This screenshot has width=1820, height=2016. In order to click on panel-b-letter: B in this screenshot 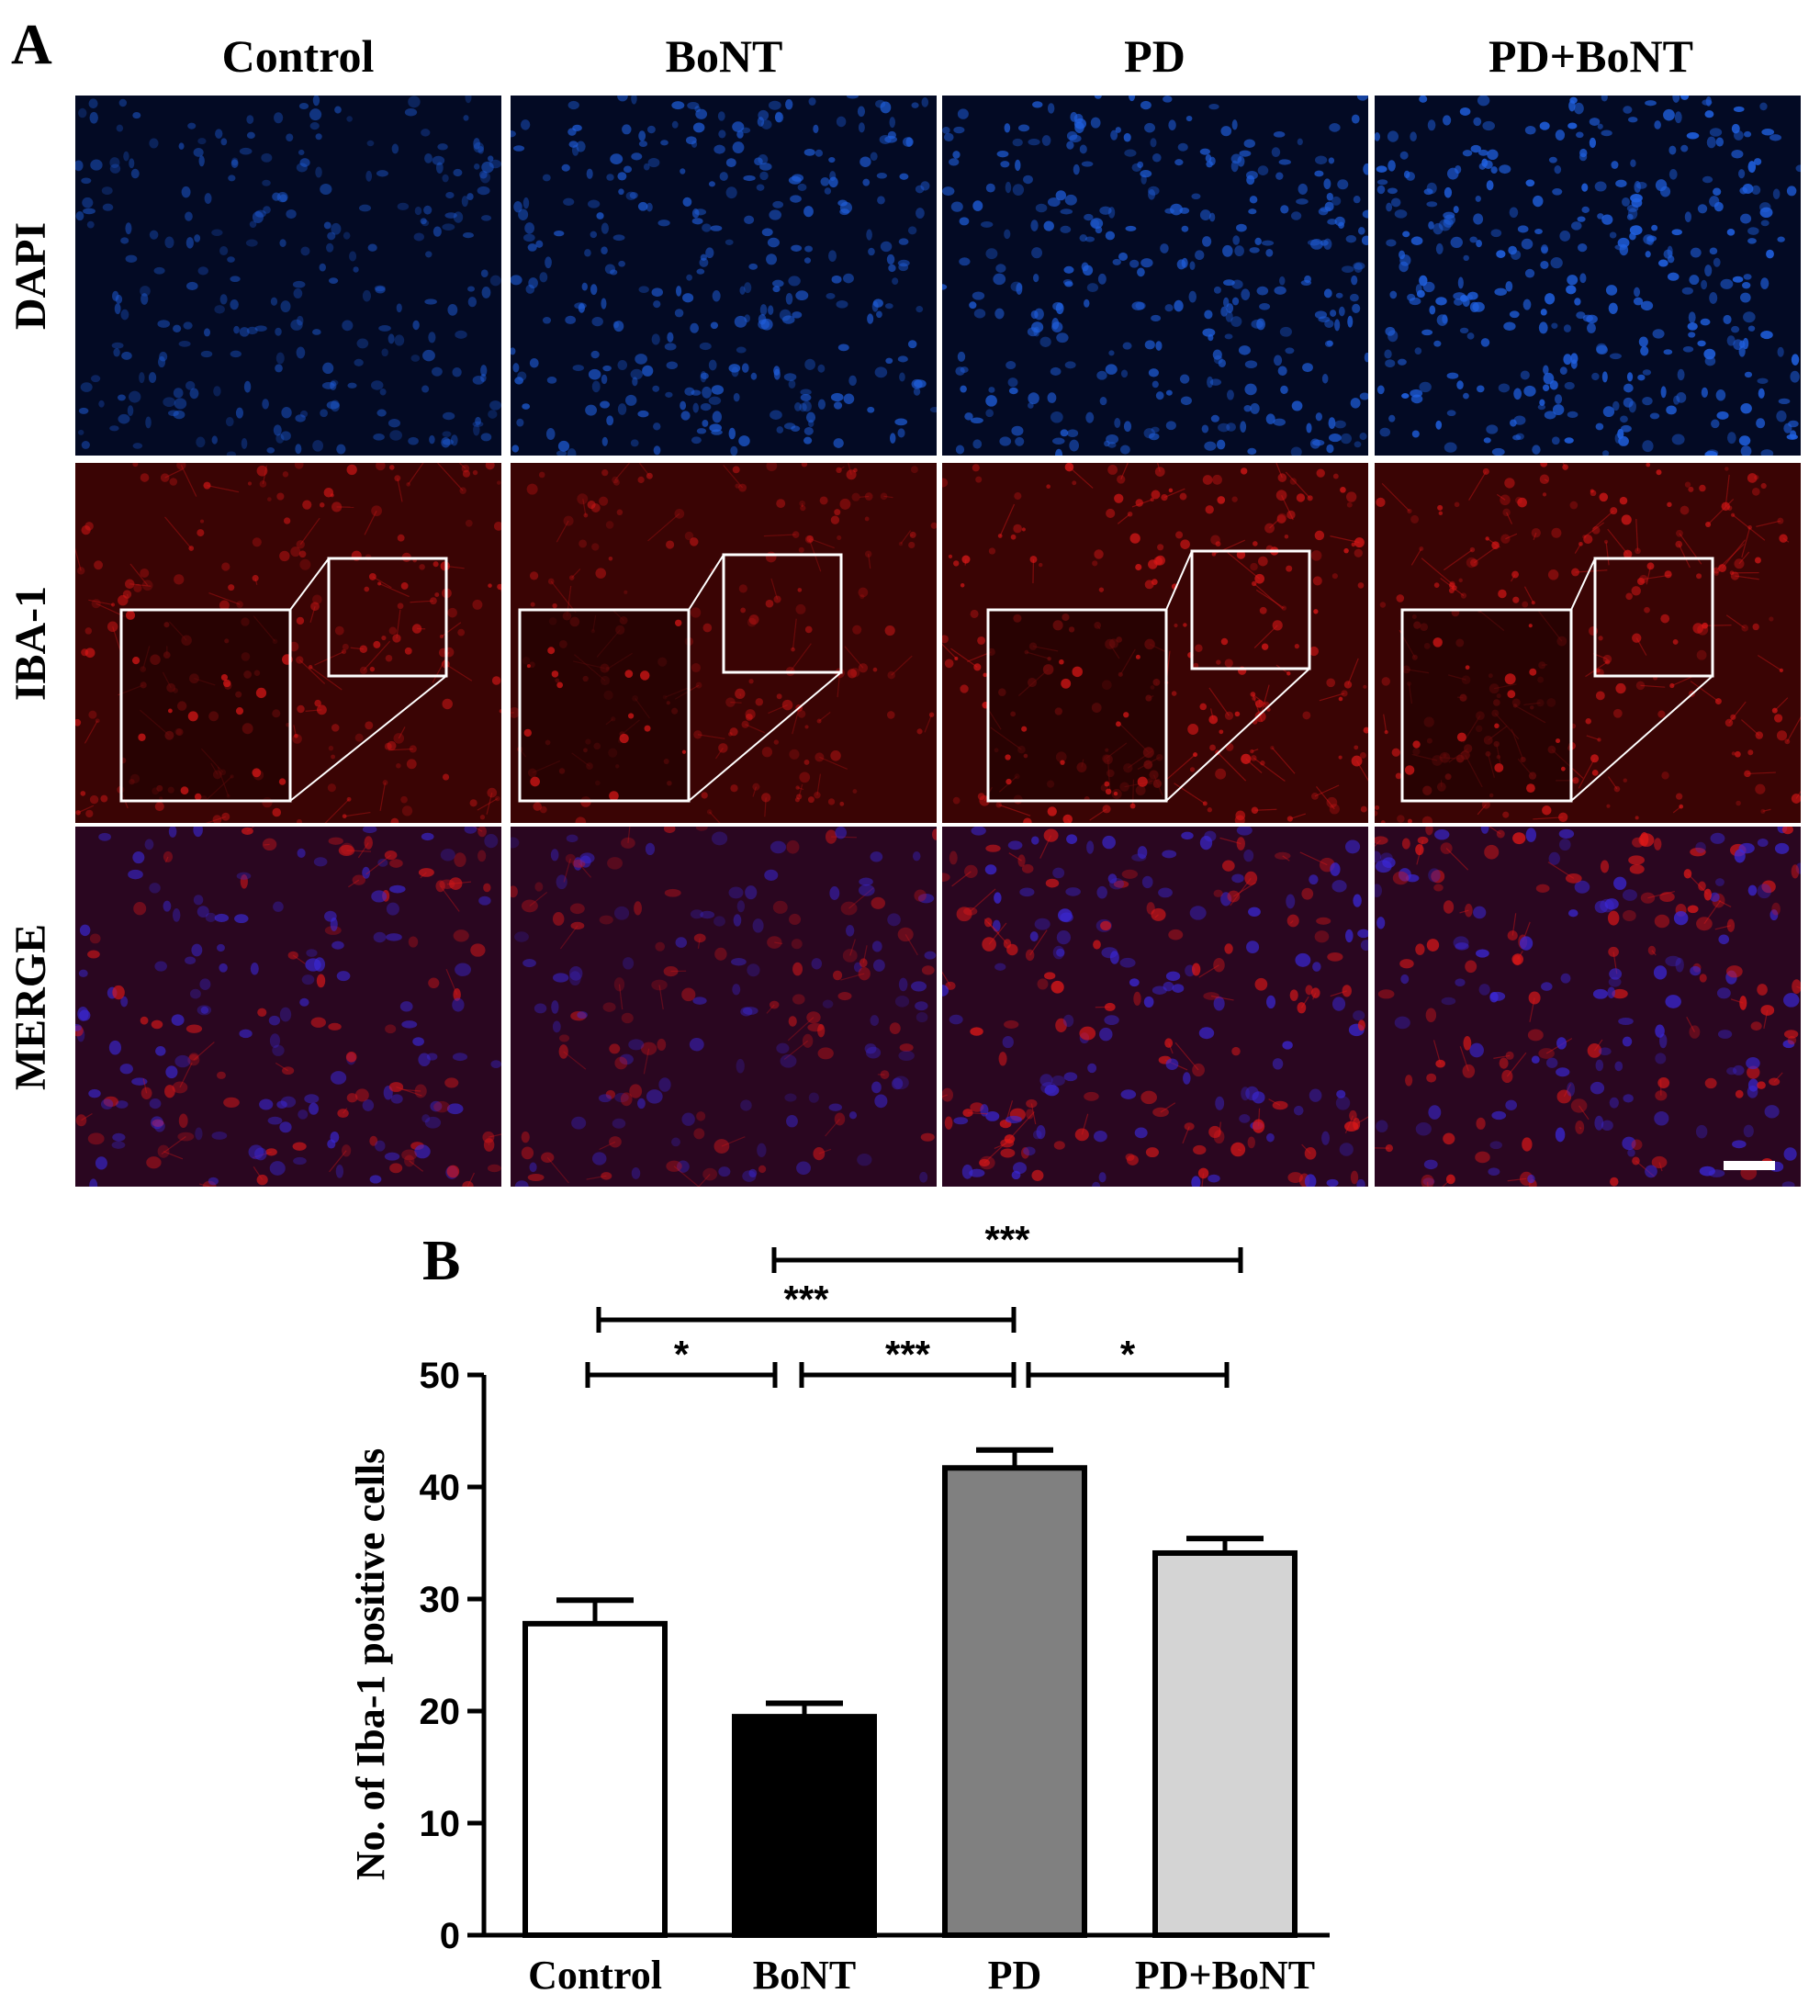, I will do `click(441, 1261)`.